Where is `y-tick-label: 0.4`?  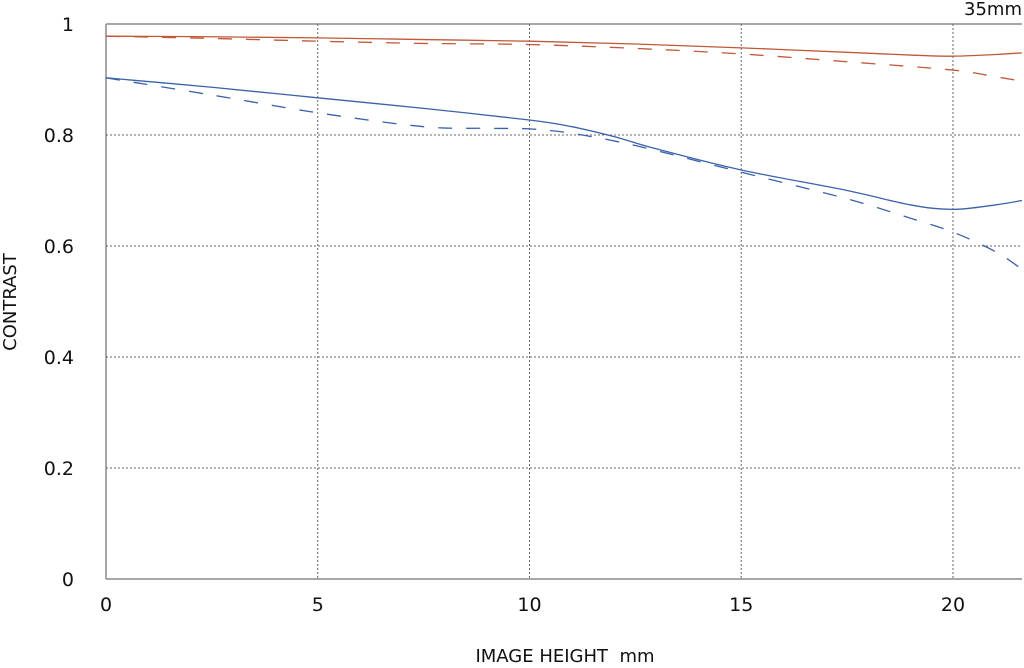 y-tick-label: 0.4 is located at coordinates (59, 358).